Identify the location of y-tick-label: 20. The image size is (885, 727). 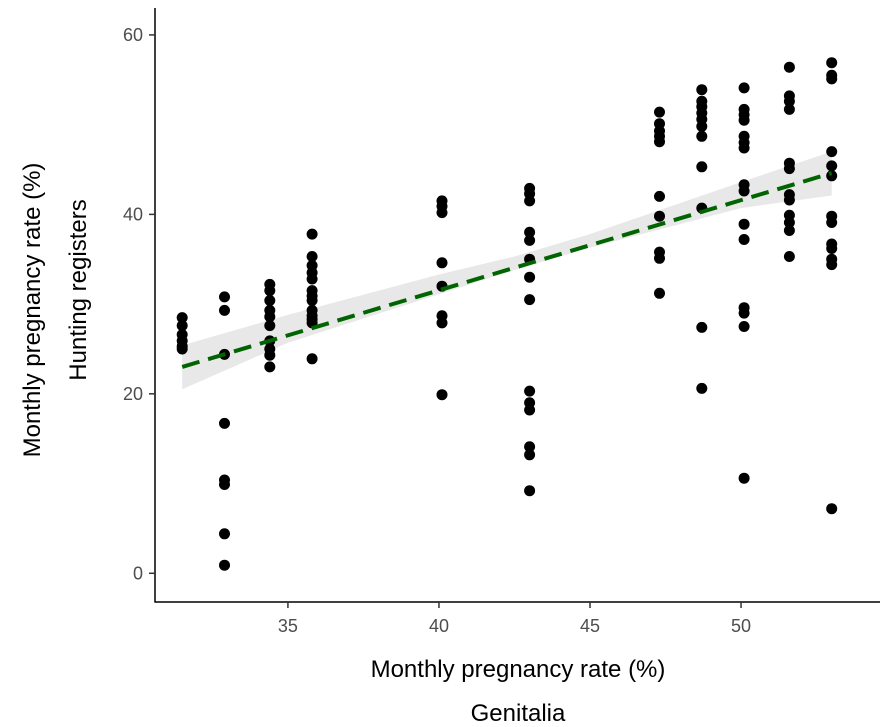
(133, 394).